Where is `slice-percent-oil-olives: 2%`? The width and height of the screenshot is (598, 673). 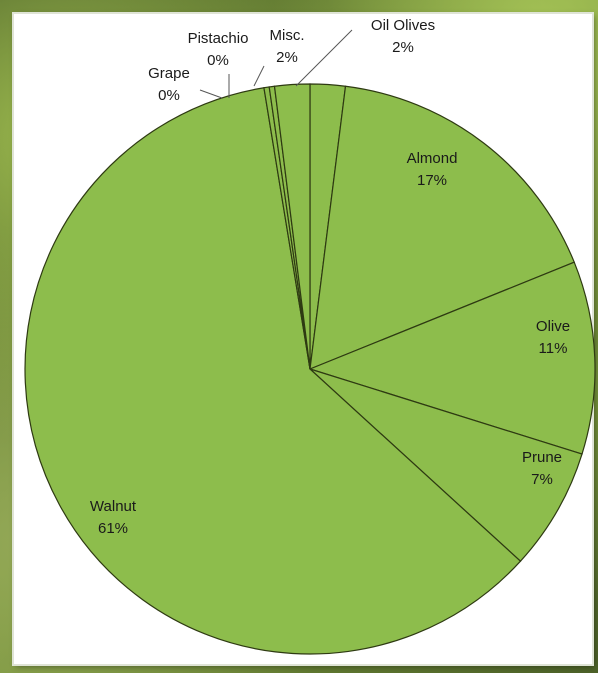 slice-percent-oil-olives: 2% is located at coordinates (403, 47).